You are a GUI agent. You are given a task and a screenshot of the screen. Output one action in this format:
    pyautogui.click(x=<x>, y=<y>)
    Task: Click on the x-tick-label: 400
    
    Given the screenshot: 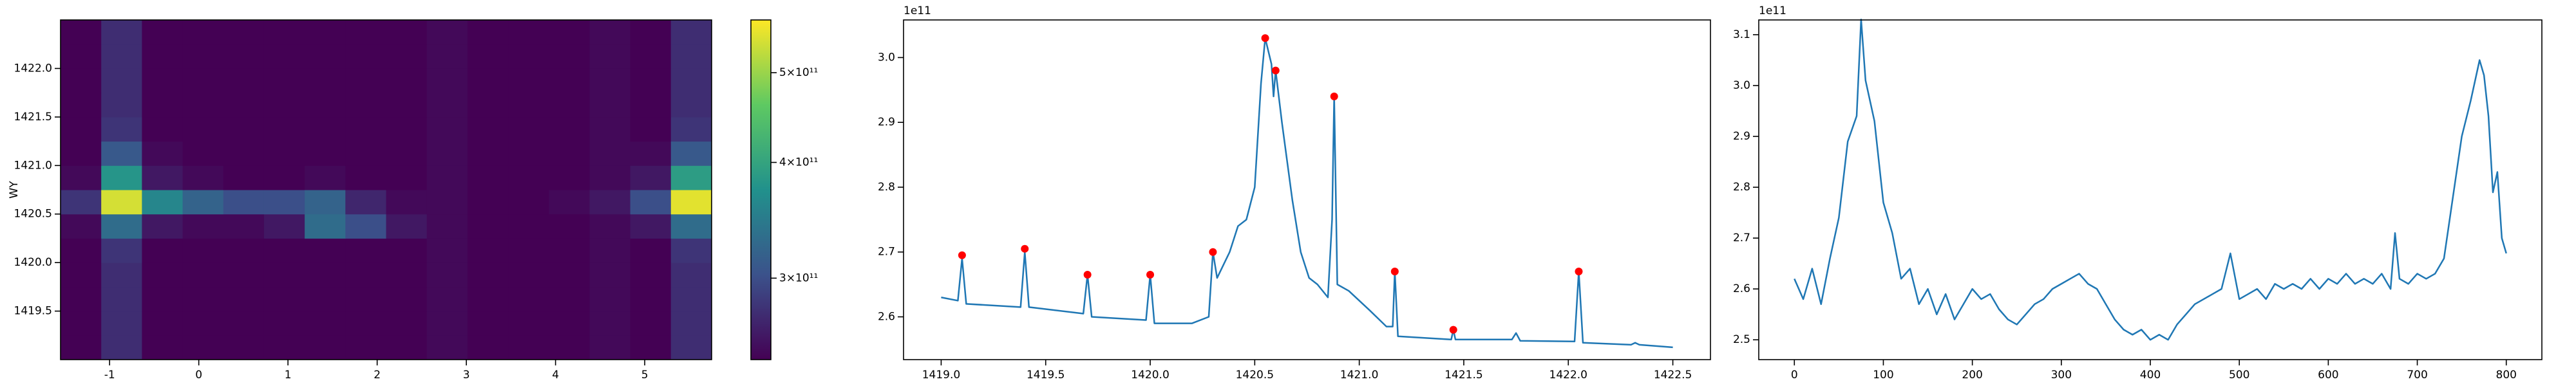 What is the action you would take?
    pyautogui.click(x=2150, y=375)
    